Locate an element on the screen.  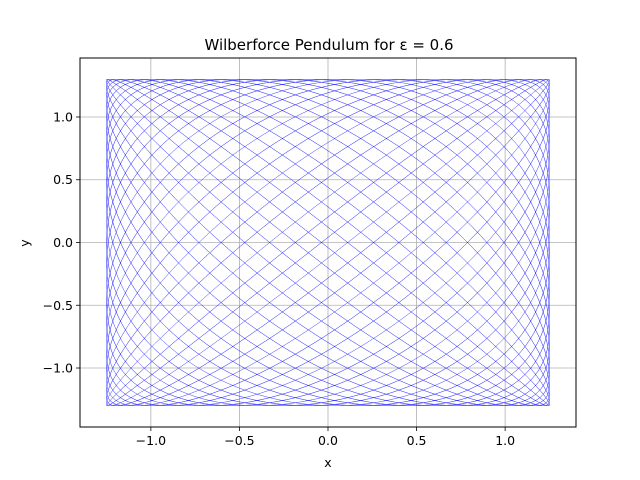
y-tick-label: −1.0 is located at coordinates (58, 368).